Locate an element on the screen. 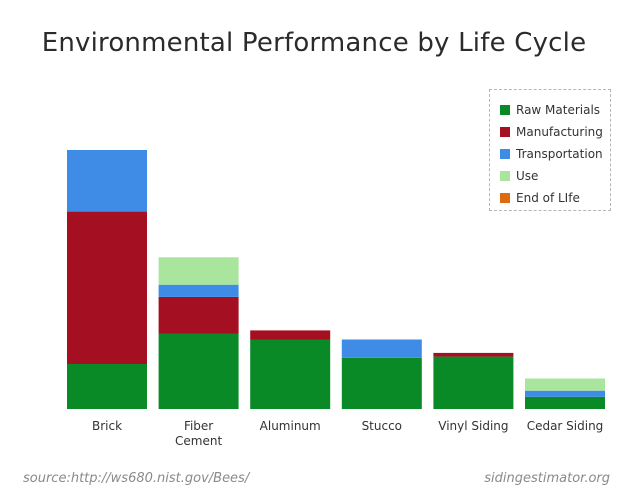 Image resolution: width=628 pixels, height=500 pixels. category-label-line: Aluminum is located at coordinates (290, 426).